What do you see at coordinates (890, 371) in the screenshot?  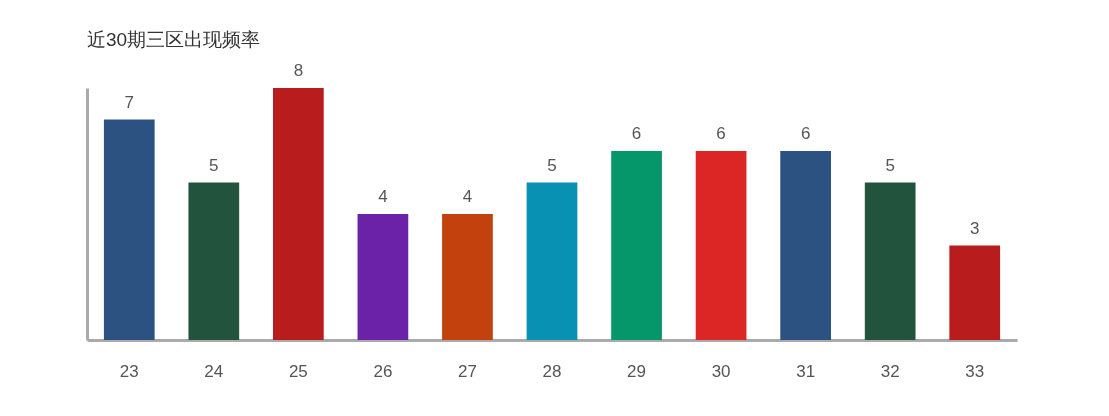 I see `x-tick-label: 32` at bounding box center [890, 371].